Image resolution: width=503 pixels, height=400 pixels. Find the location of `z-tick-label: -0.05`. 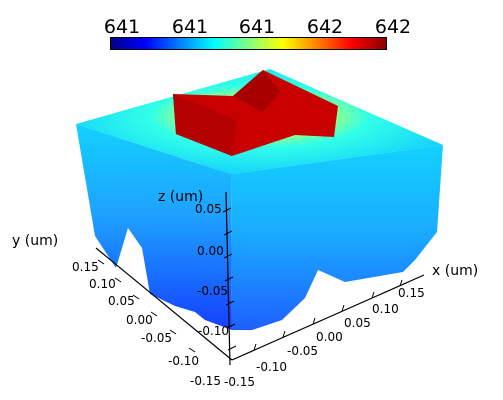

z-tick-label: -0.05 is located at coordinates (213, 291).